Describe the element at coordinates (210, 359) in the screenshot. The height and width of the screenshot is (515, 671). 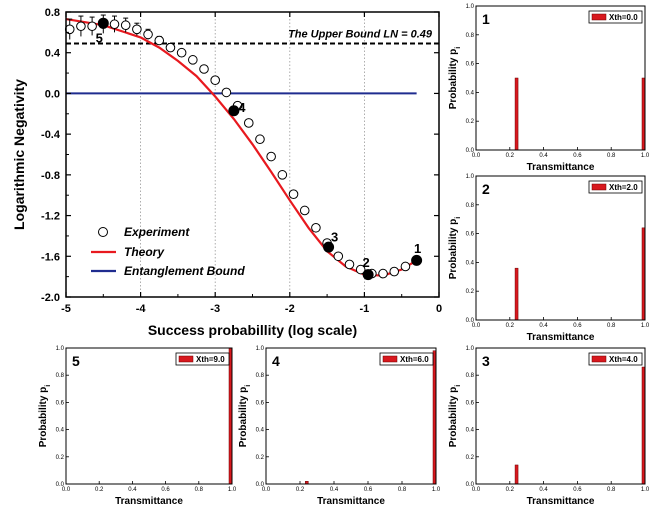
I see `bar-legend-label: Xth=9.0` at that location.